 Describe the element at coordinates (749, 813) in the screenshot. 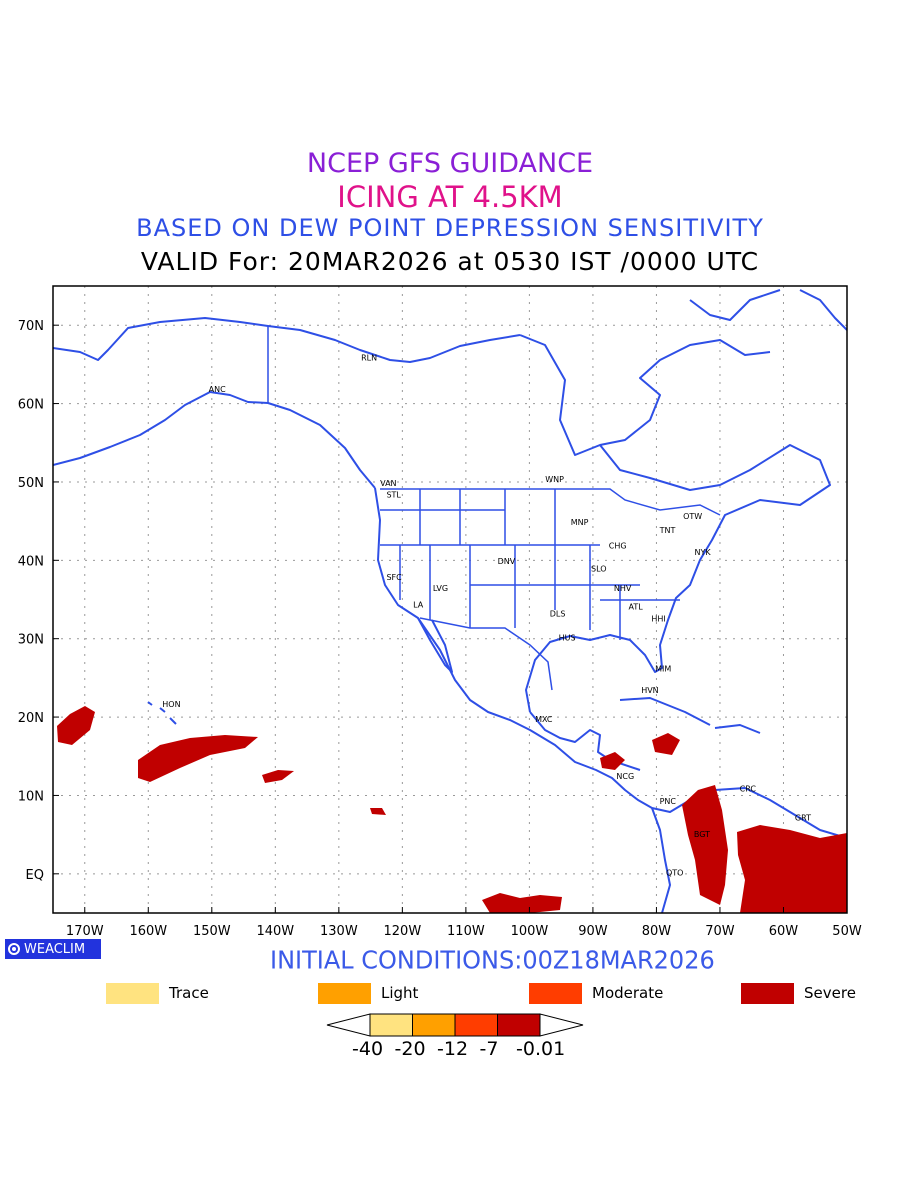

I see `coastline-south-america` at that location.